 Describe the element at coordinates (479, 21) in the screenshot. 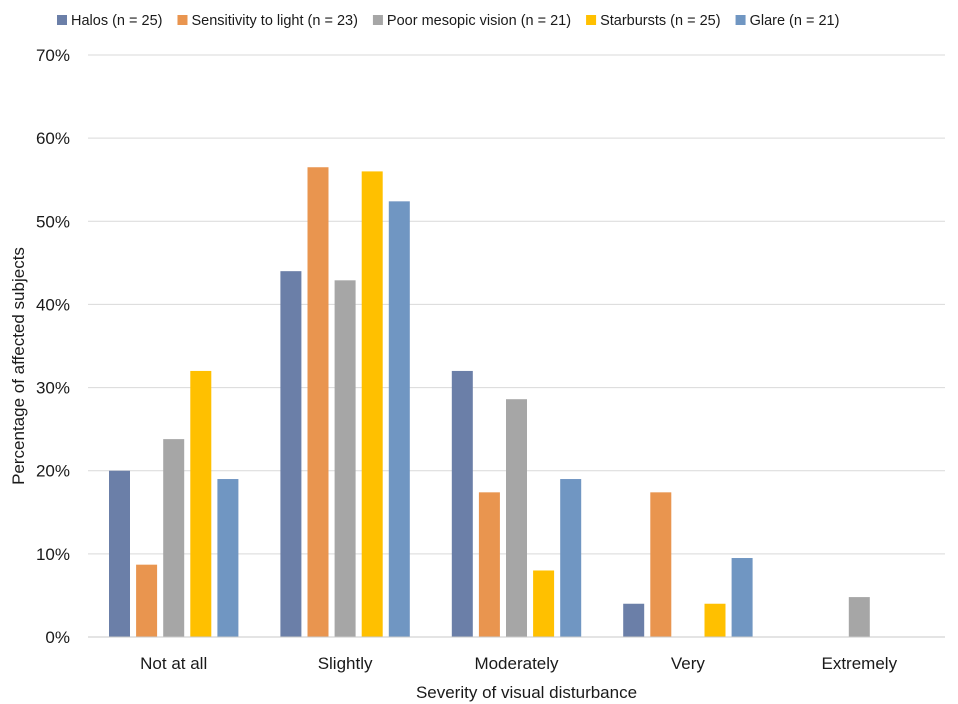

I see `legend-label: Poor mesopic vision (n = 21)` at that location.